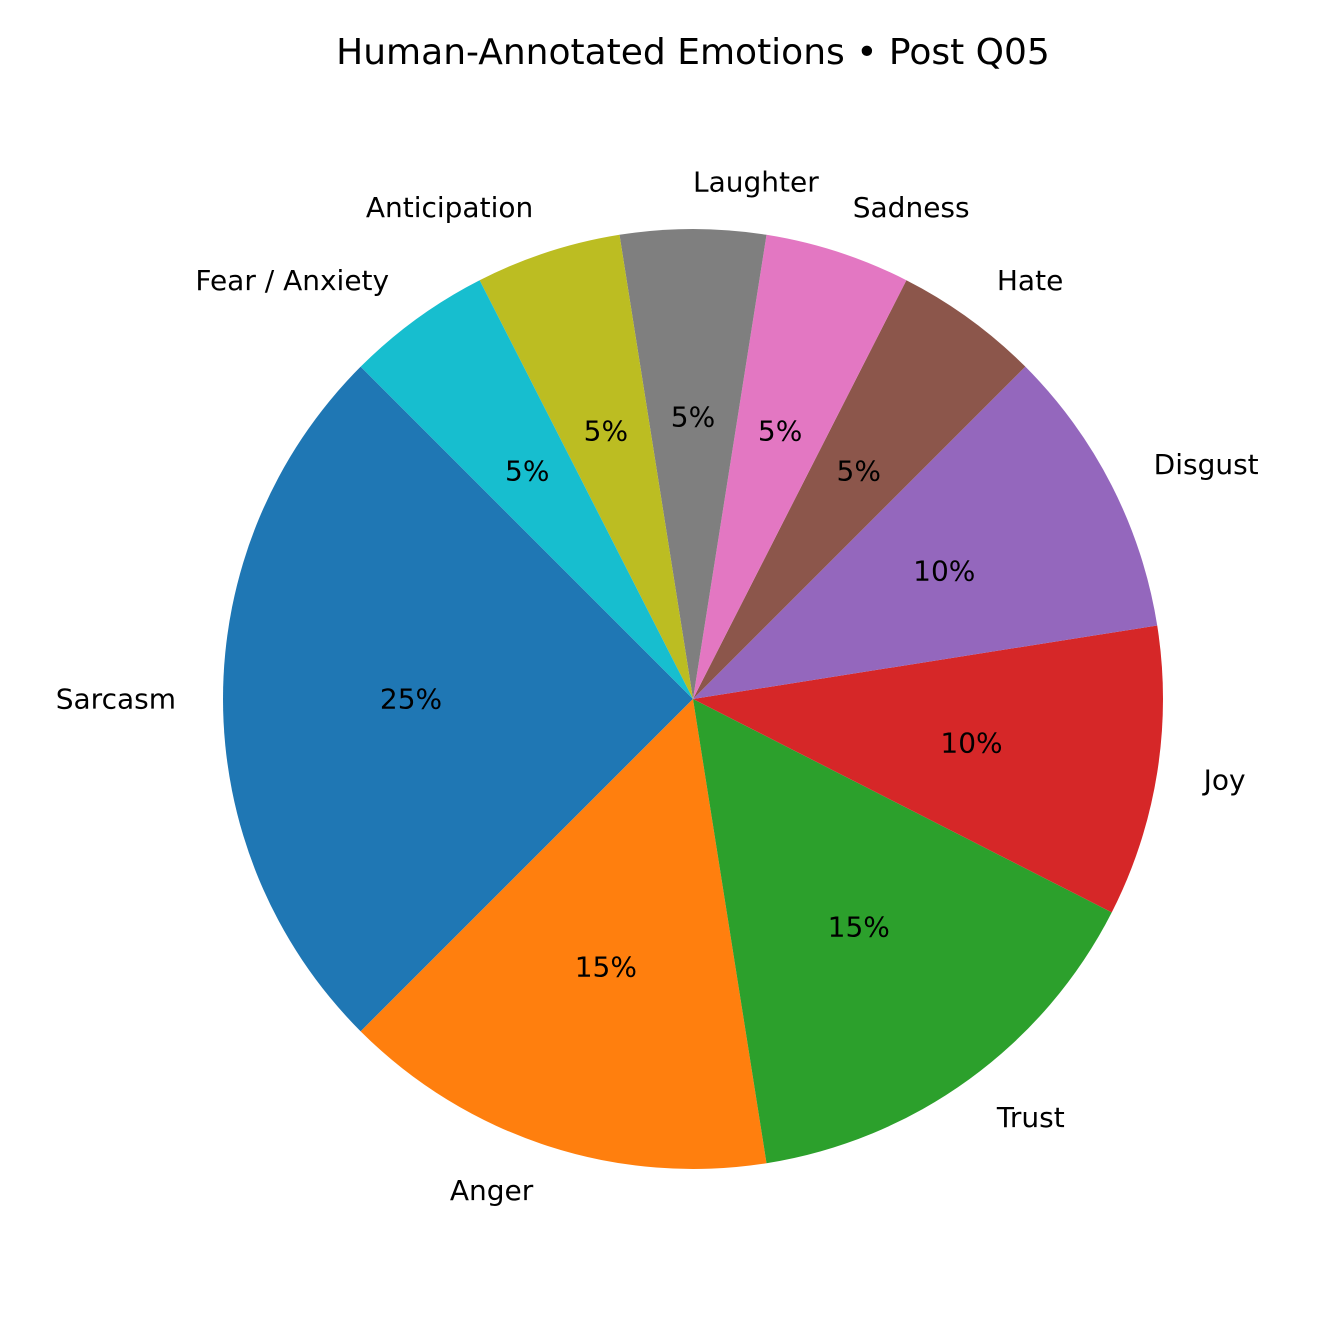 Image resolution: width=1320 pixels, height=1320 pixels. What do you see at coordinates (292, 280) in the screenshot?
I see `slice-label: Fear / Anxiety` at bounding box center [292, 280].